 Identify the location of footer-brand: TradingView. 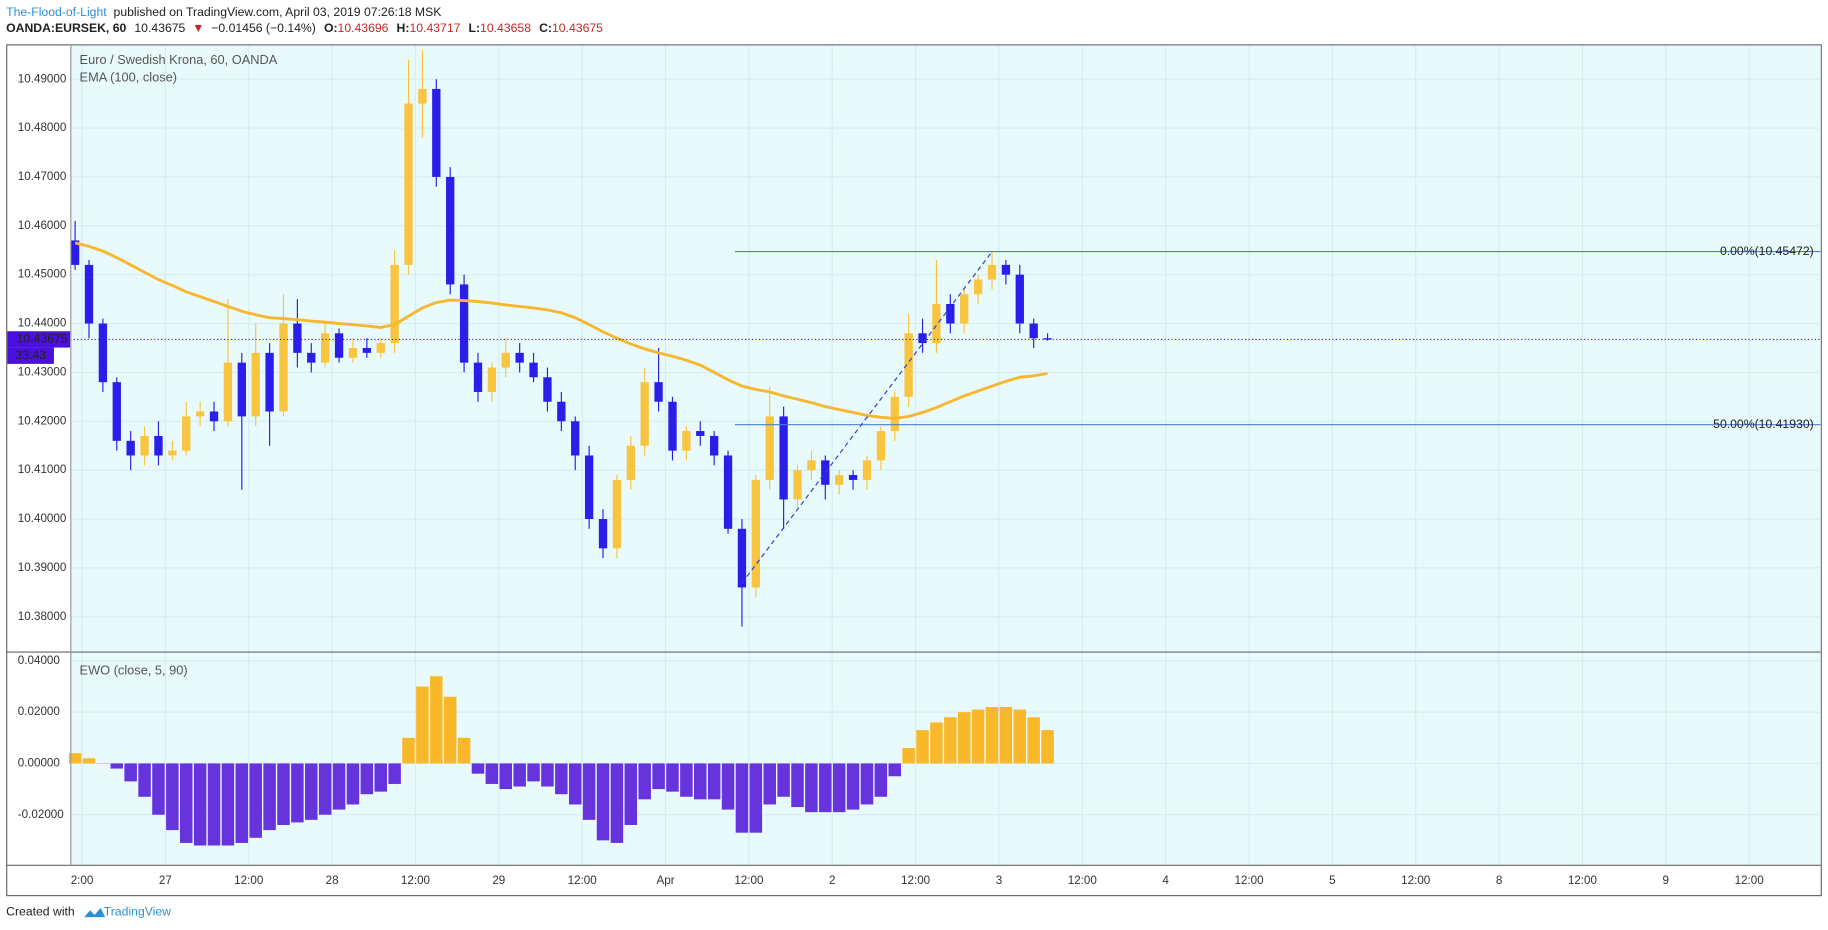
(137, 912).